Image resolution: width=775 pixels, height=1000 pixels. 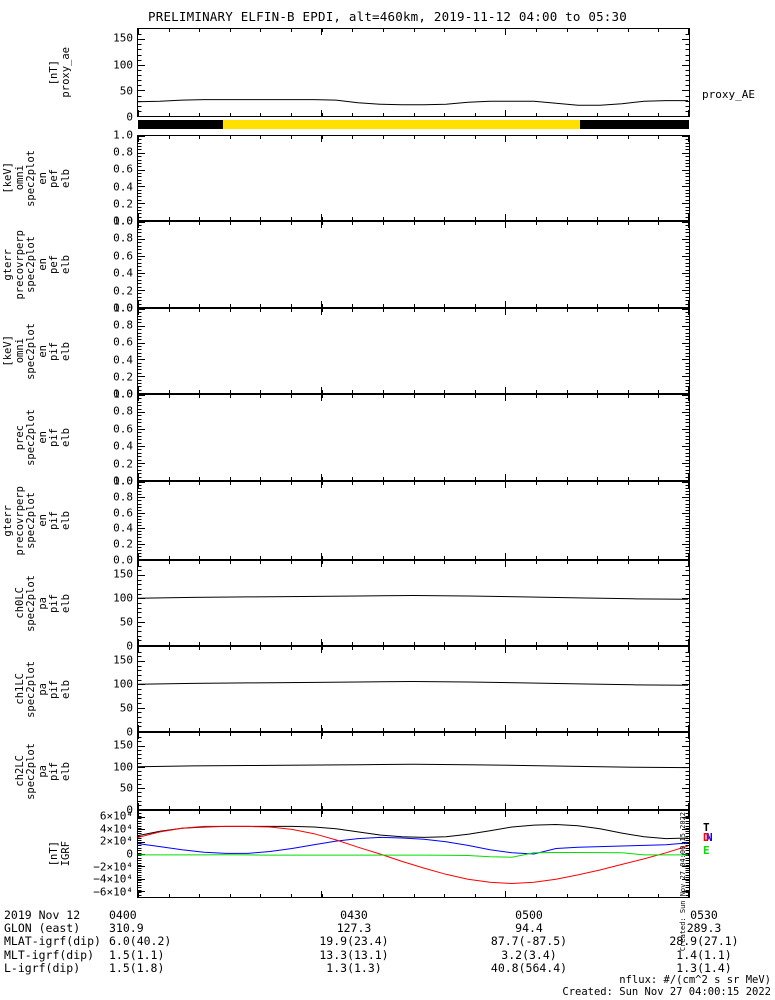 I want to click on annot-r2-c2: 87.7(-87.5), so click(x=529, y=941).